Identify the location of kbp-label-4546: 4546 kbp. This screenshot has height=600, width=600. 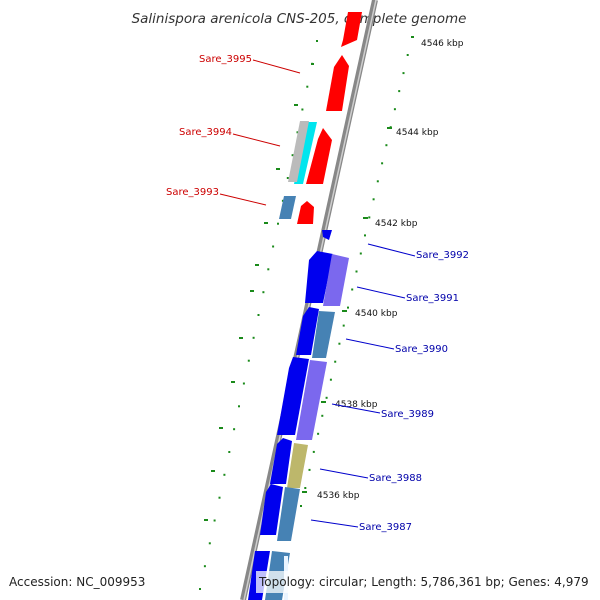
(442, 44).